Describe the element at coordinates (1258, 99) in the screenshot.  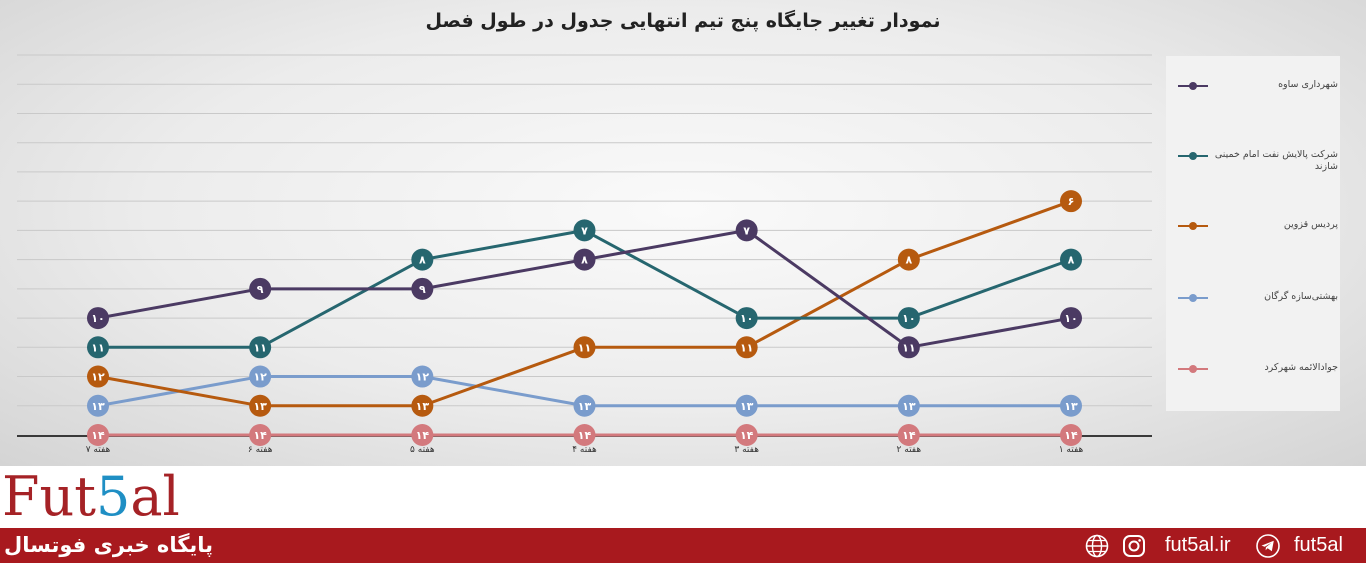
I see `legend-item: شهرداری ساوه` at that location.